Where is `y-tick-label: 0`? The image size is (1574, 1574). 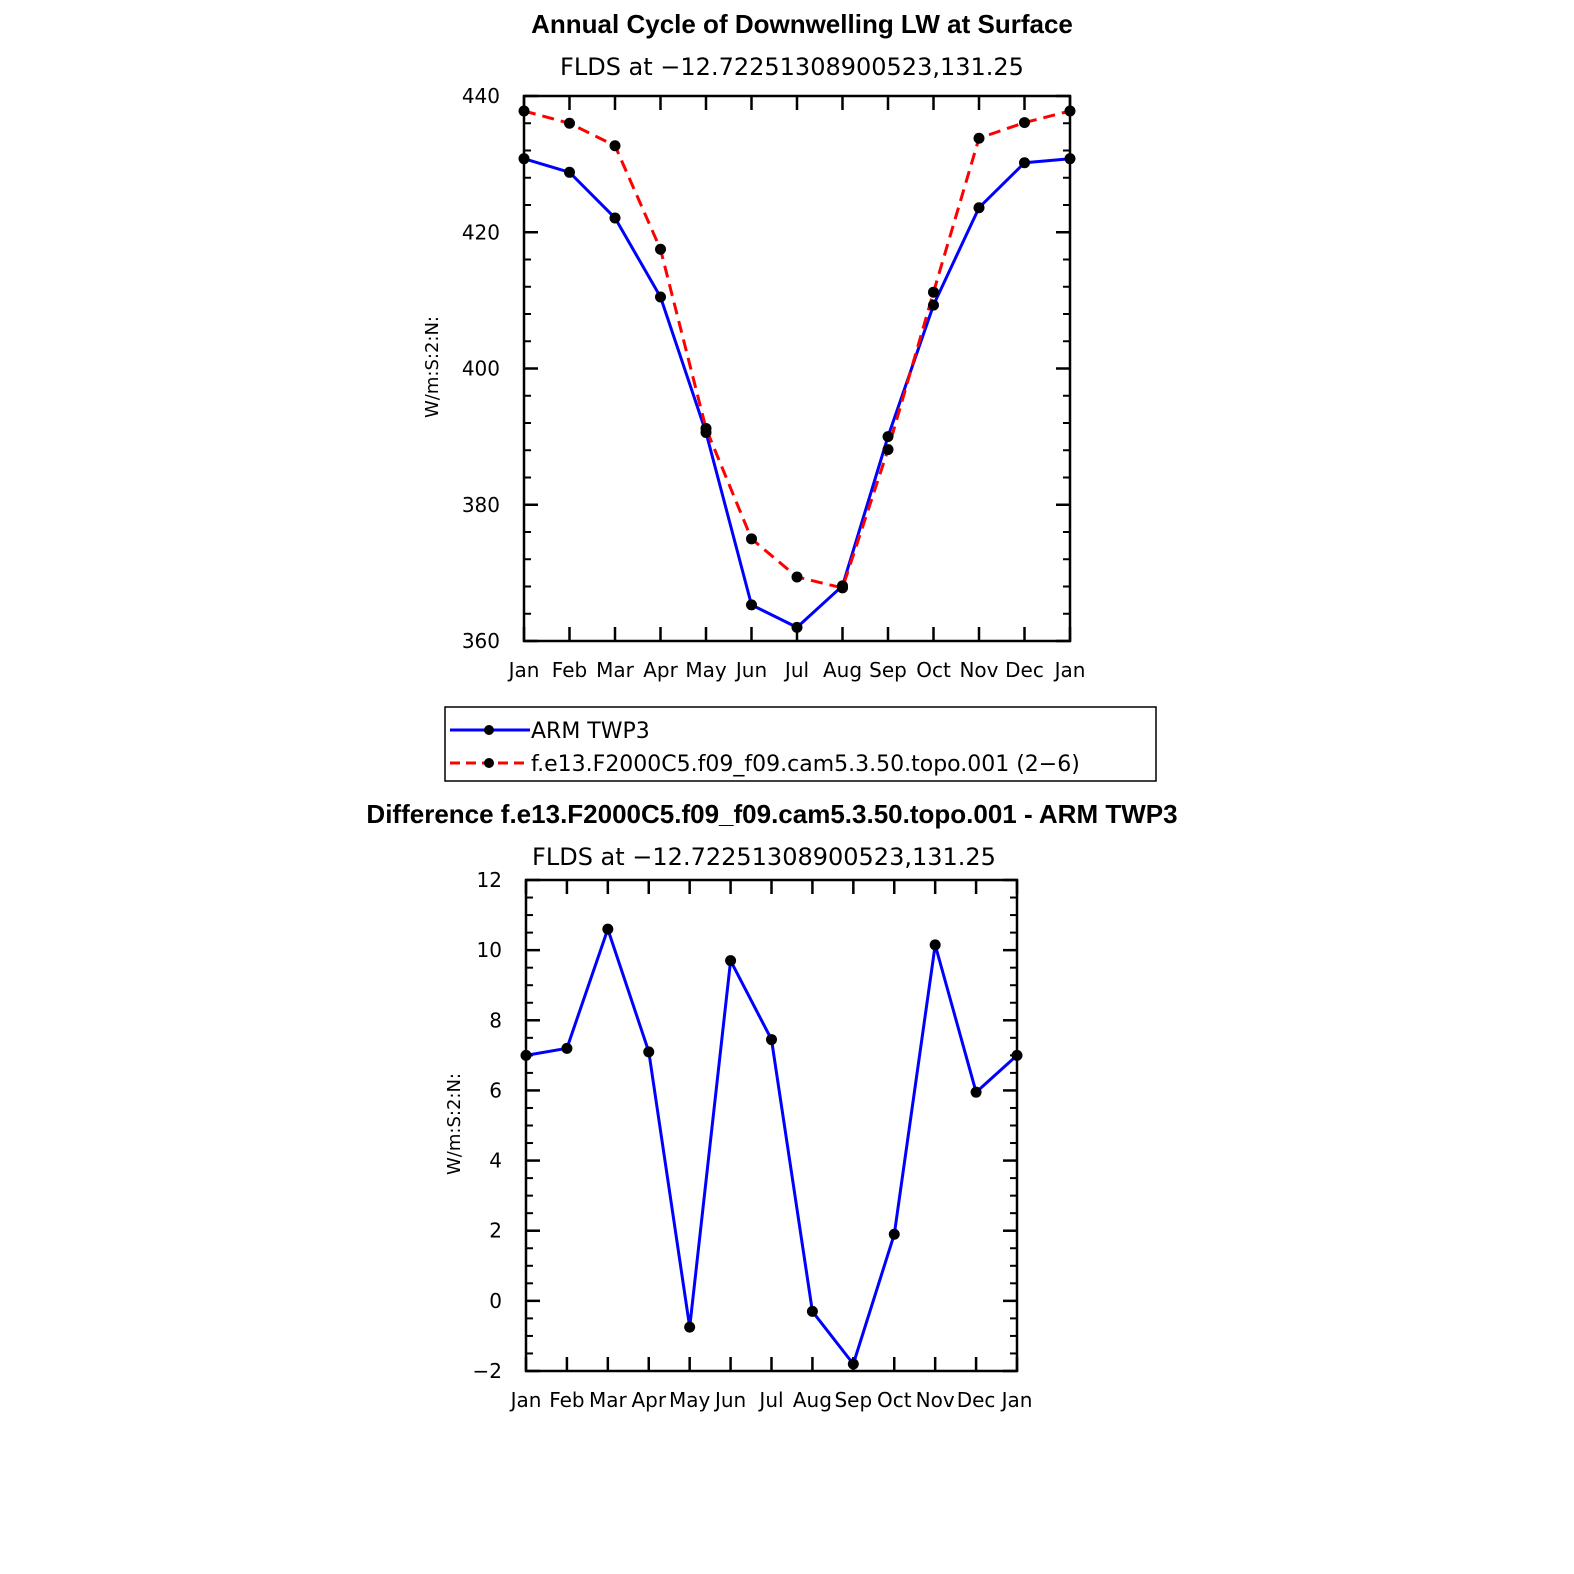
y-tick-label: 0 is located at coordinates (495, 1301).